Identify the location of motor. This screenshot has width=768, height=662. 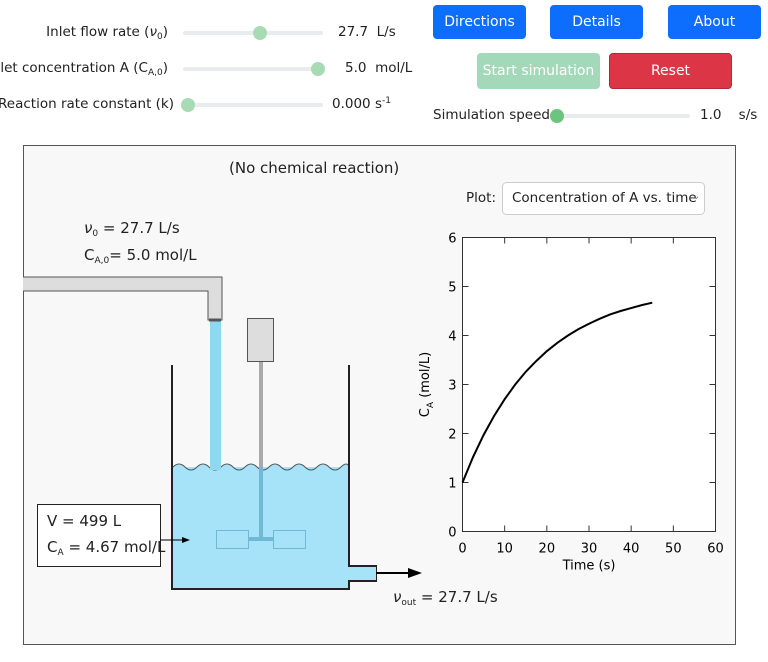
(260, 340).